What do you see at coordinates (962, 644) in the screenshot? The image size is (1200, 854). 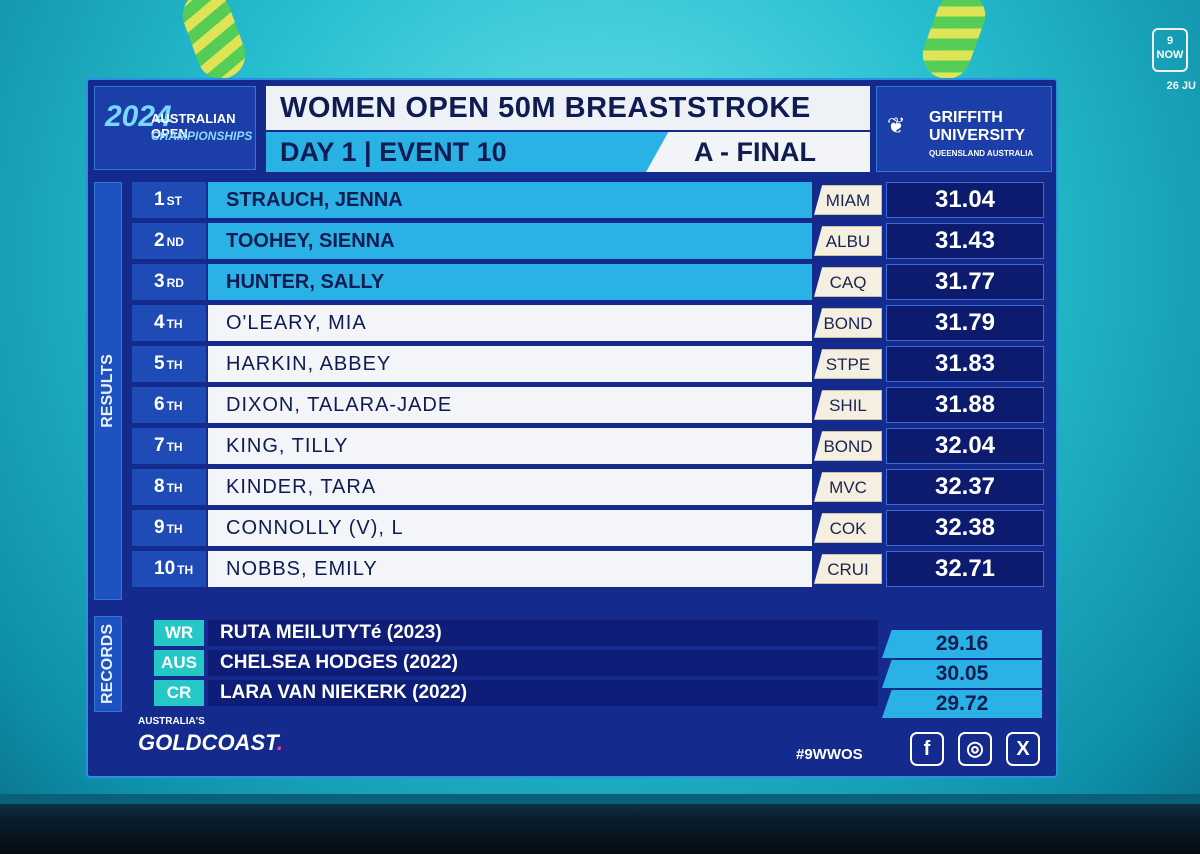 I see `record-time: 29.16` at bounding box center [962, 644].